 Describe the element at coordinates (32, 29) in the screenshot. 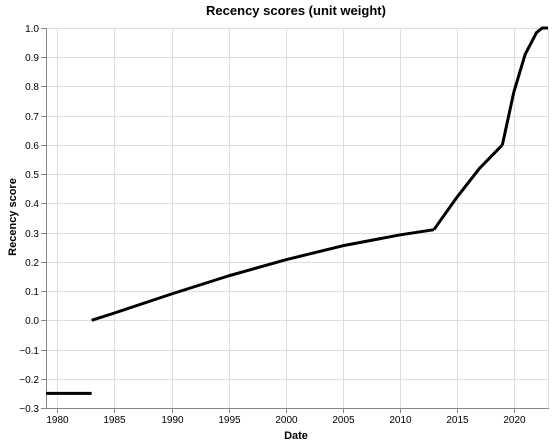

I see `y-tick-label: 1.0` at that location.